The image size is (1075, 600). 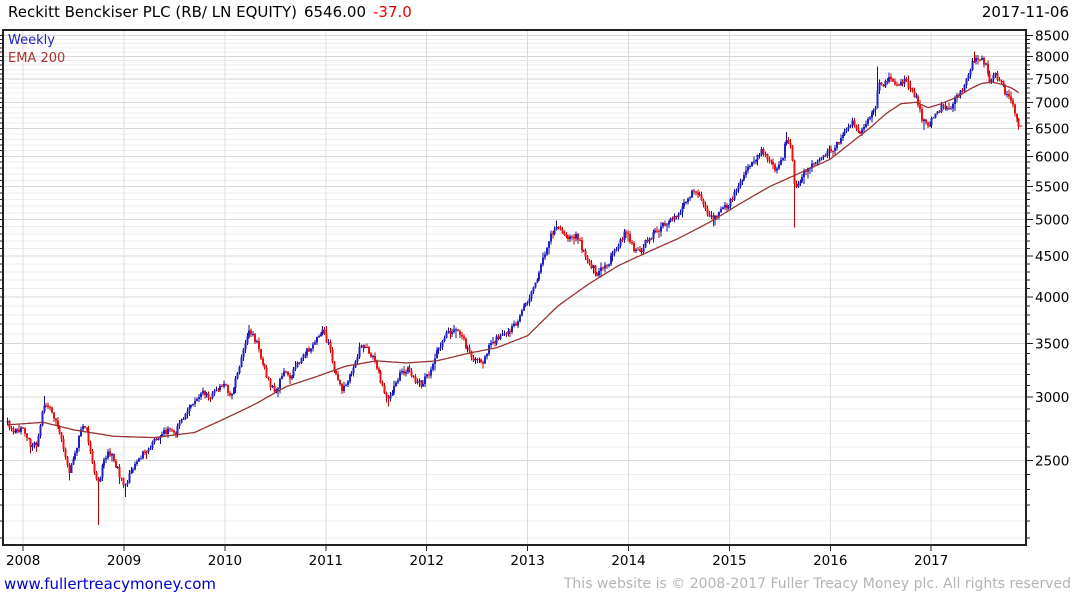 What do you see at coordinates (110, 584) in the screenshot?
I see `site-link: www.fullertreacymoney.com` at bounding box center [110, 584].